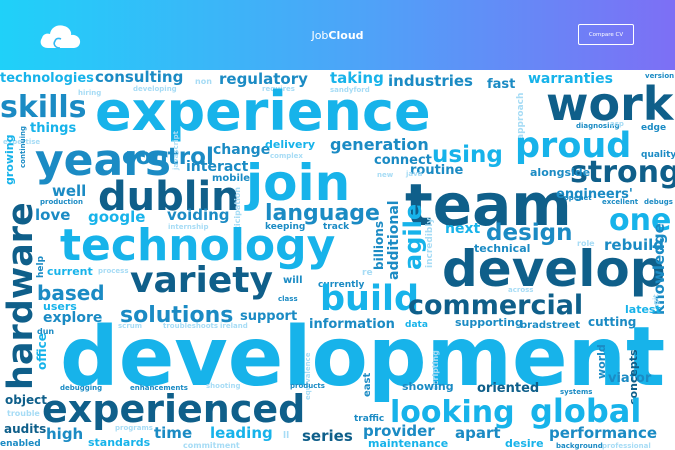  I want to click on cloud-word: oriented, so click(508, 388).